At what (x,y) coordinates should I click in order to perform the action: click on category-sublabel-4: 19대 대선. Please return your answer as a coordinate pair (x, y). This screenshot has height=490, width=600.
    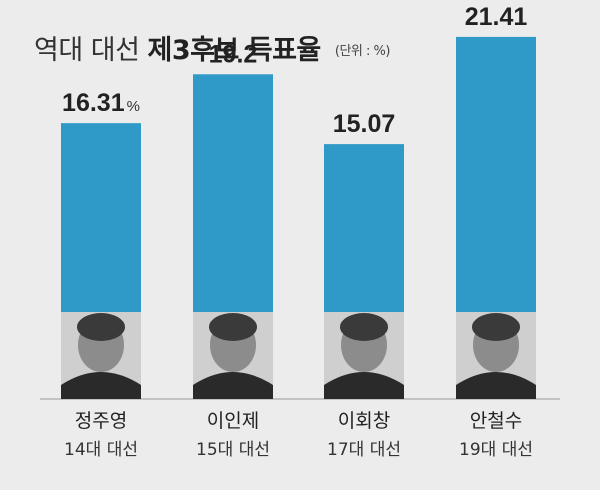
    Looking at the image, I should click on (496, 450).